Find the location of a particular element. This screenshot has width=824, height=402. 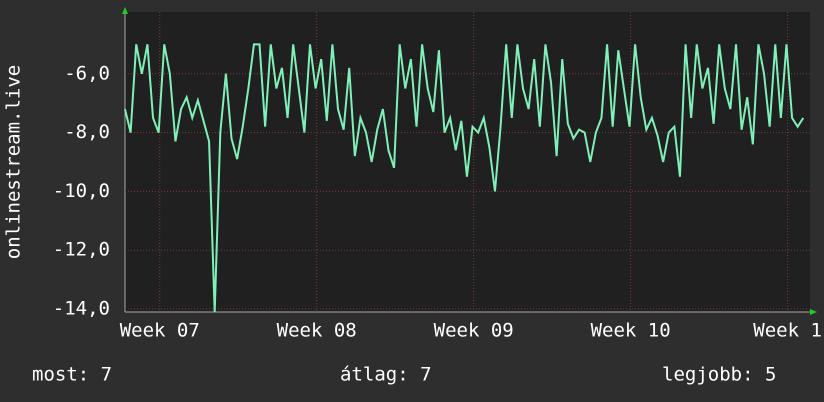

y-tick-label: -10,0 is located at coordinates (81, 191).